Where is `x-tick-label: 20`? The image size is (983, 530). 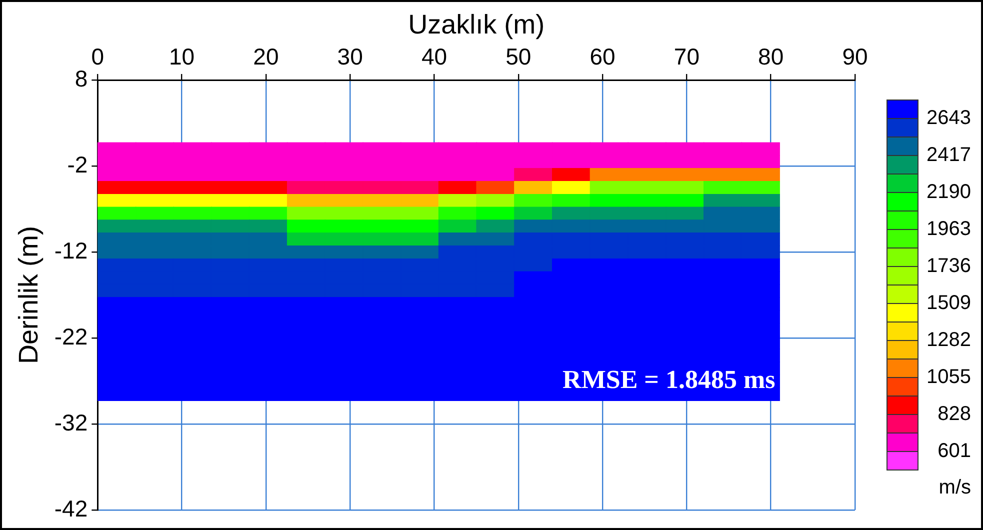
x-tick-label: 20 is located at coordinates (266, 57).